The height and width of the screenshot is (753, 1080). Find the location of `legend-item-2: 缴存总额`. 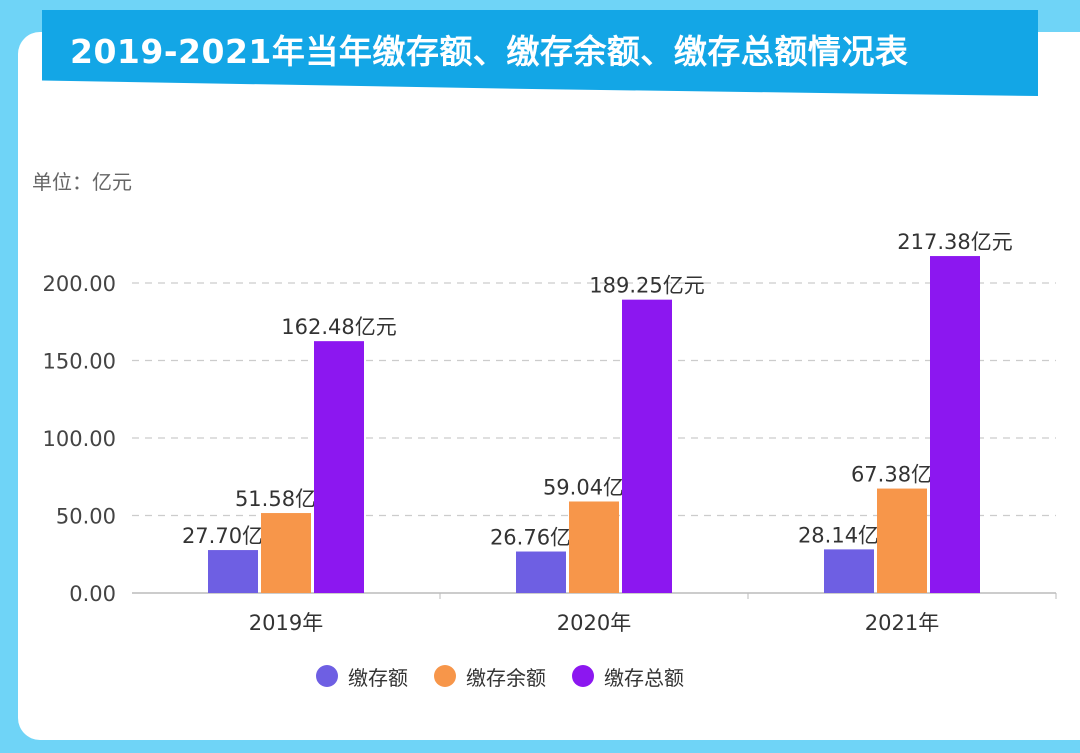

legend-item-2: 缴存总额 is located at coordinates (628, 676).